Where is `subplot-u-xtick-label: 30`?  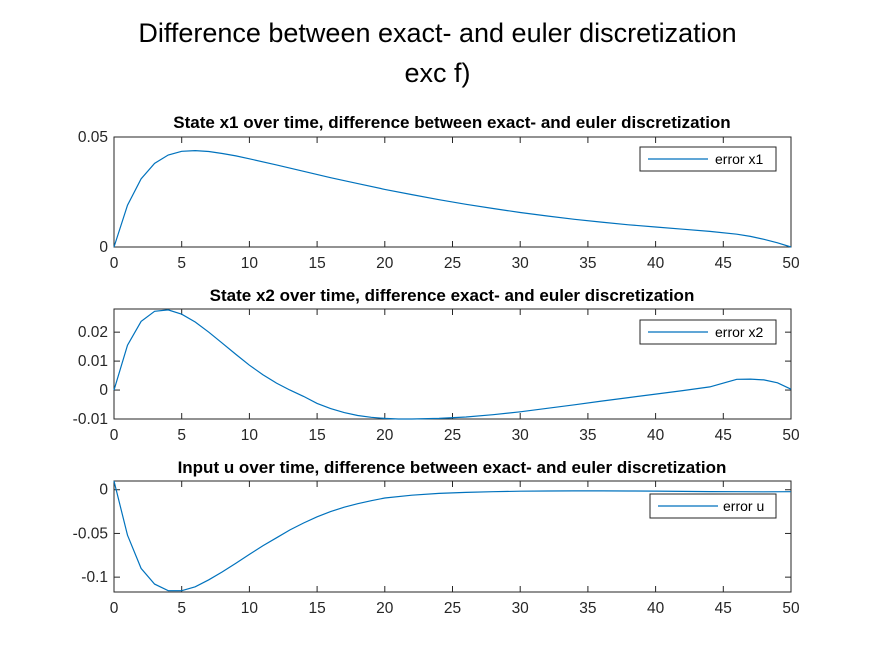
subplot-u-xtick-label: 30 is located at coordinates (521, 608).